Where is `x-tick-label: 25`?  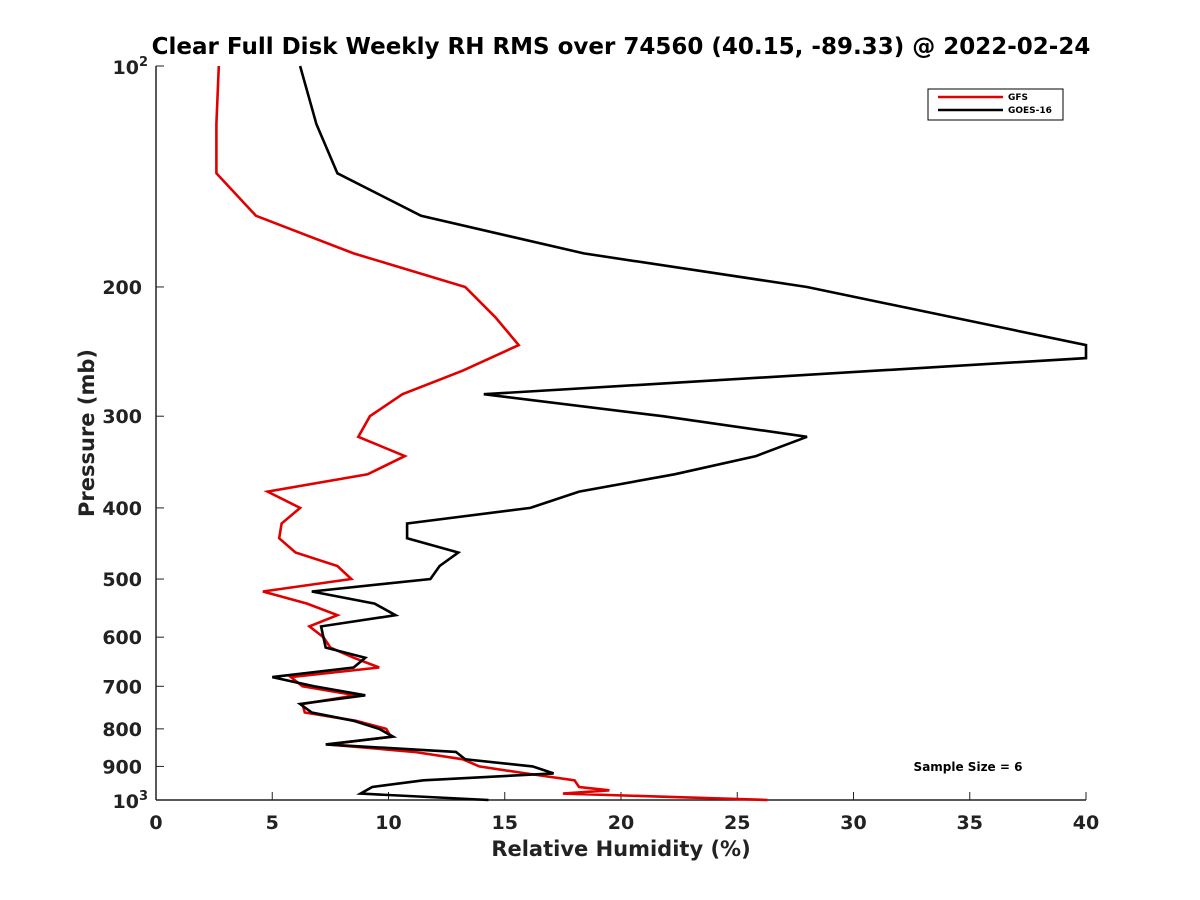
x-tick-label: 25 is located at coordinates (737, 823).